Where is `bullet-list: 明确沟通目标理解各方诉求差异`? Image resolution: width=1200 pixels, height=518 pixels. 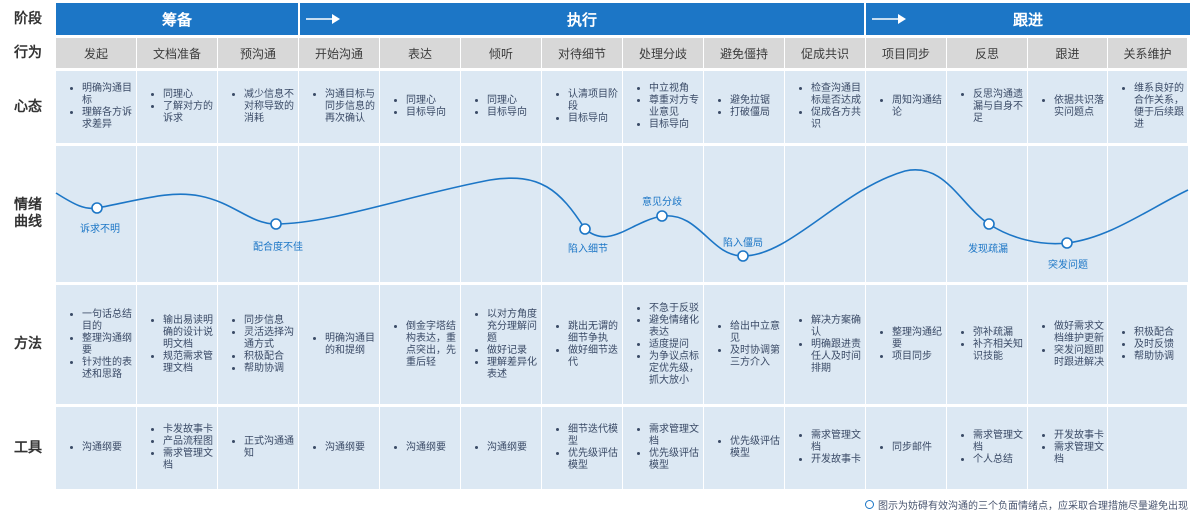
bullet-list: 明确沟通目标理解各方诉求差异 is located at coordinates (96, 107).